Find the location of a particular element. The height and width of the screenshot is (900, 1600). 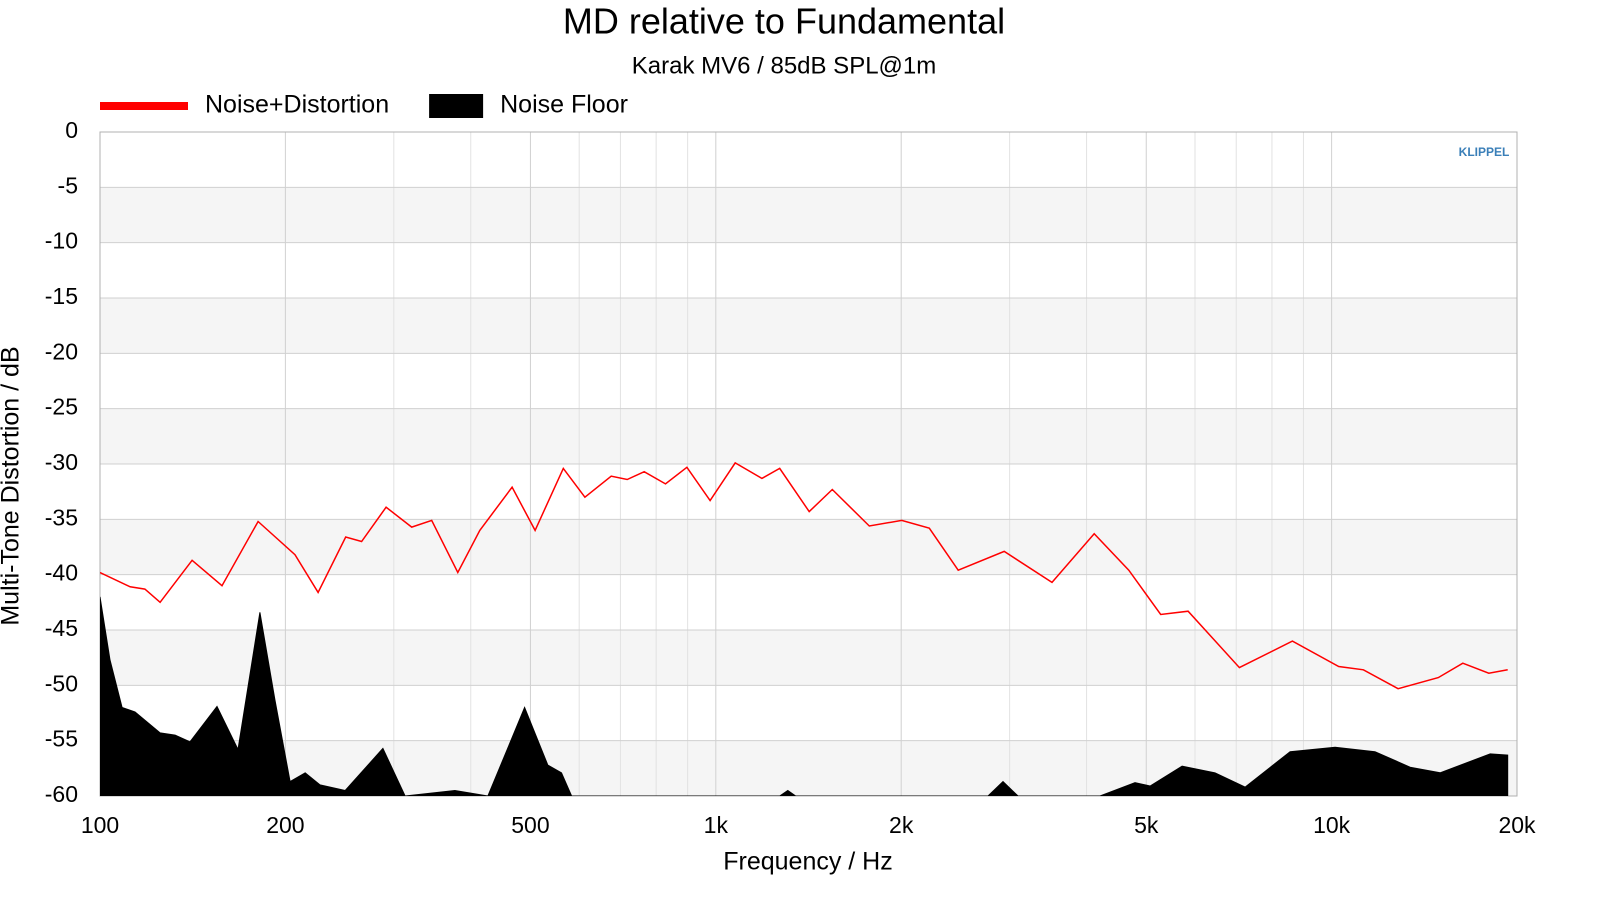

y-tick-label: -25 is located at coordinates (61, 407).